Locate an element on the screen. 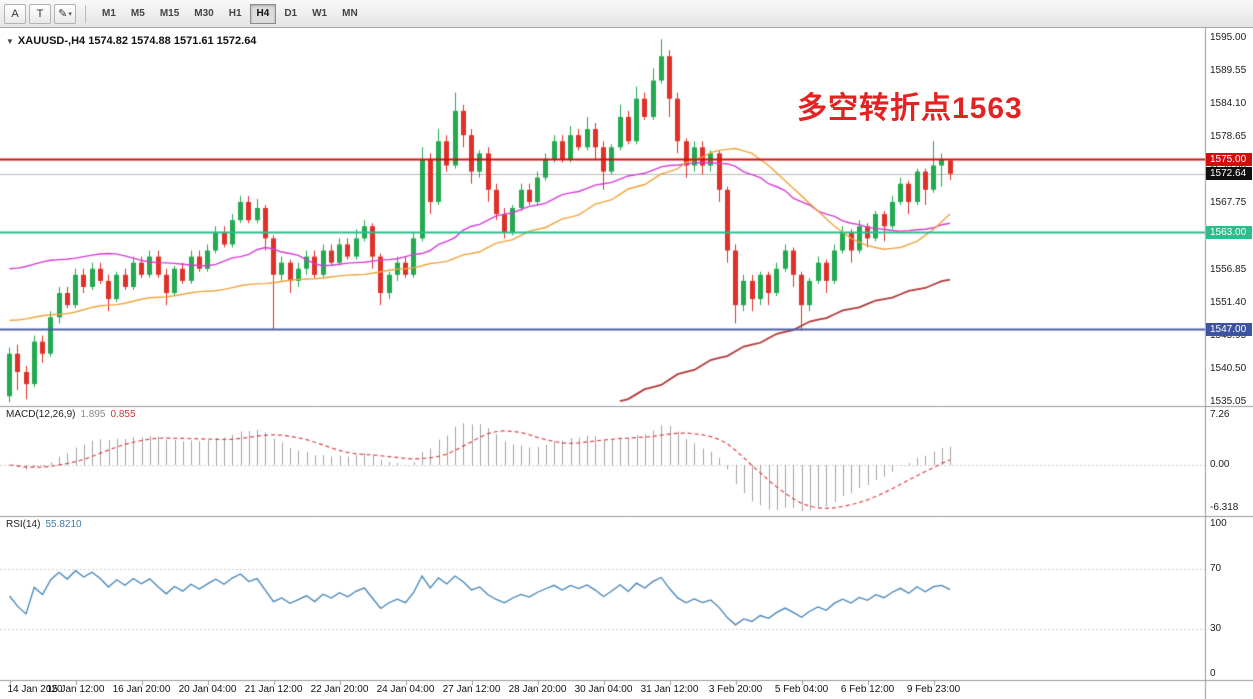  price-axis-label: 1556.85 is located at coordinates (1228, 269).